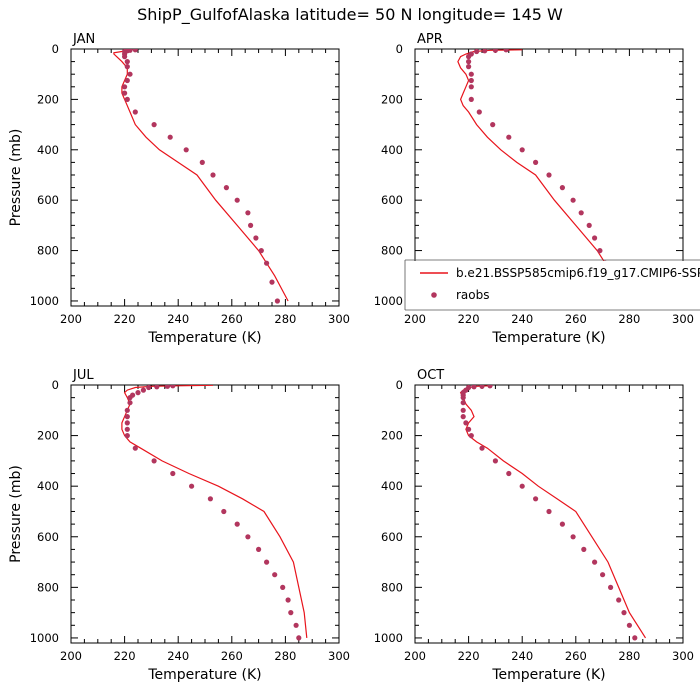 The image size is (700, 700). I want to click on legend-background, so click(553, 285).